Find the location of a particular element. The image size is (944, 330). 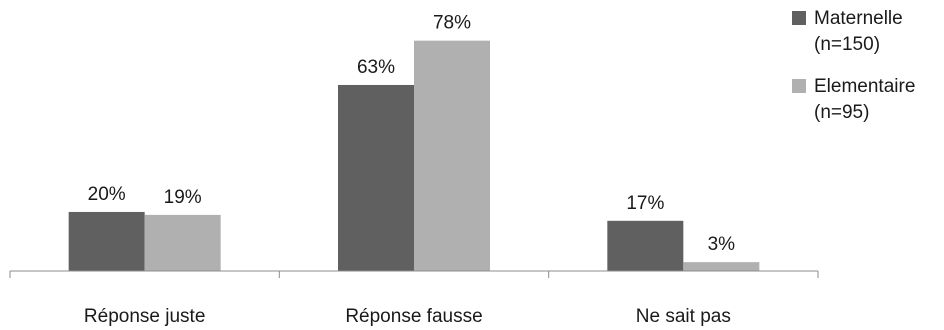

data-label: 3% is located at coordinates (722, 244).